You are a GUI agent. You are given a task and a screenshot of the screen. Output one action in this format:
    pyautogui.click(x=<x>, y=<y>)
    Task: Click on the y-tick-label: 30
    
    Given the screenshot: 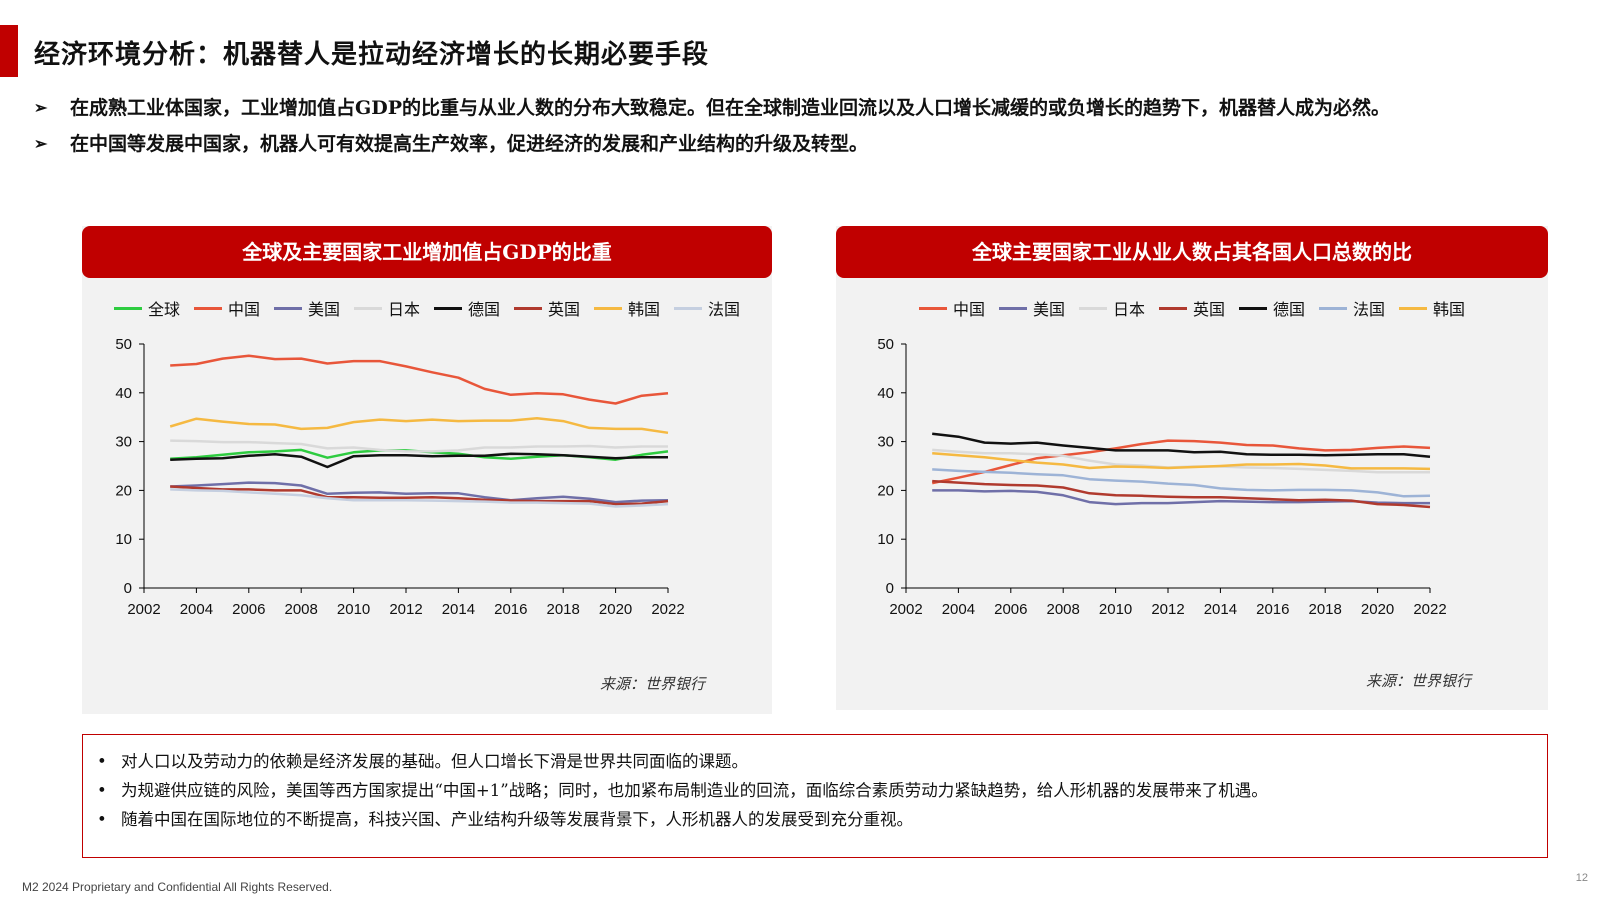 What is the action you would take?
    pyautogui.click(x=885, y=442)
    